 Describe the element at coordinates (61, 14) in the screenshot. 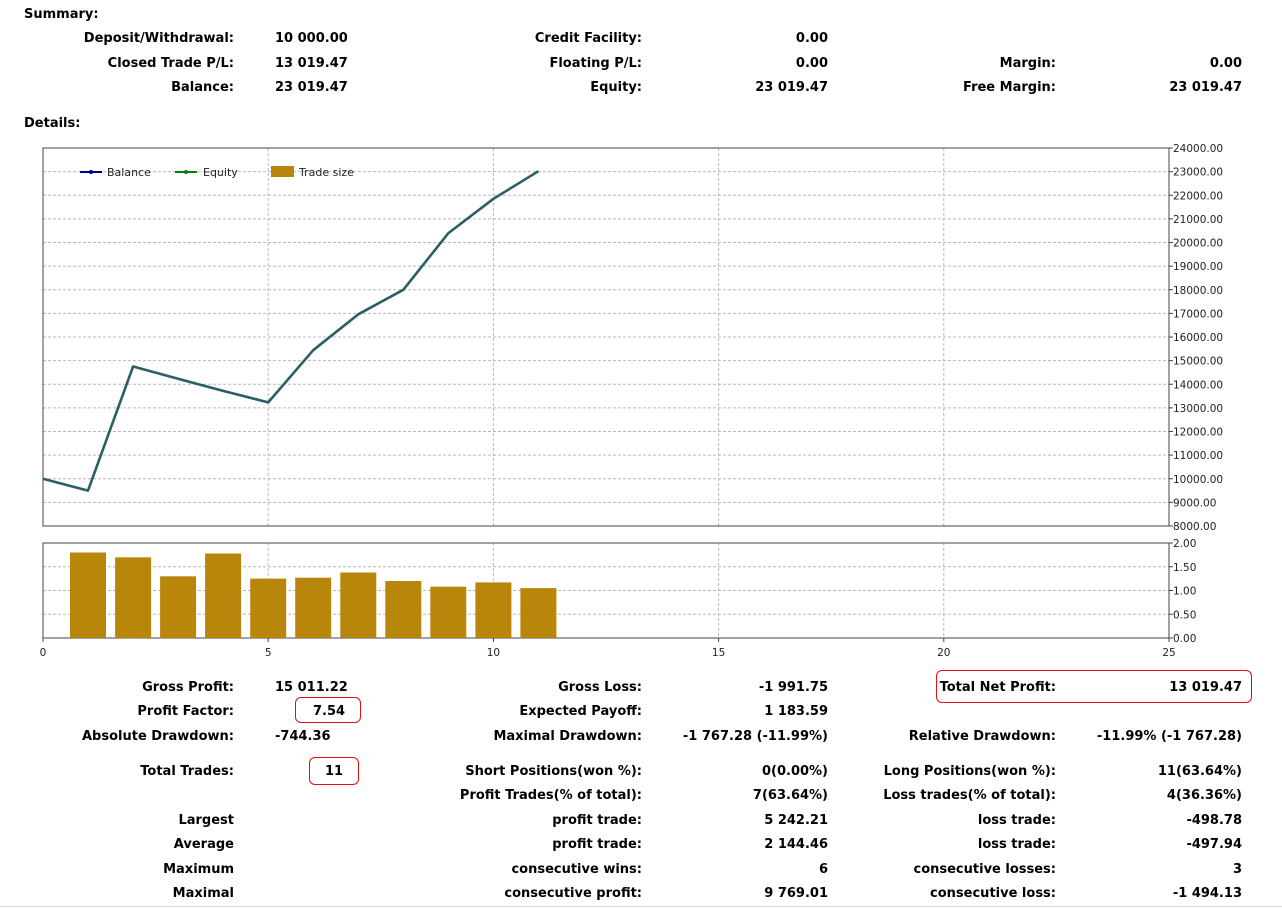

I see `summary-title: Summary:` at that location.